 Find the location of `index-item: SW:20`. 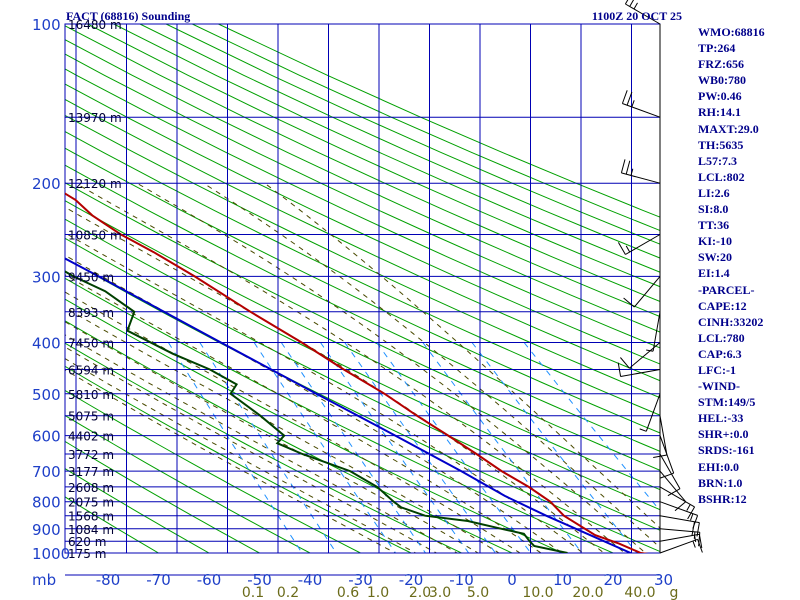

index-item: SW:20 is located at coordinates (715, 257).